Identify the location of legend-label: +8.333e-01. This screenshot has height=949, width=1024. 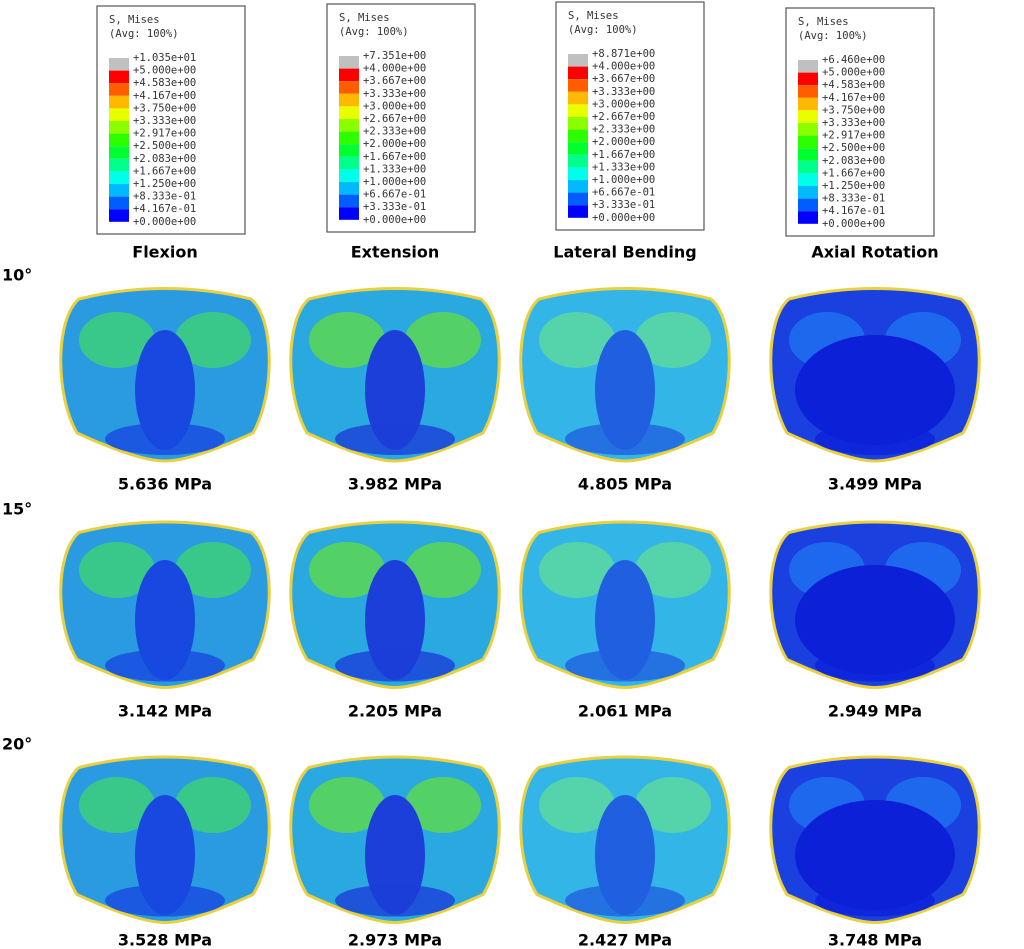
(164, 197).